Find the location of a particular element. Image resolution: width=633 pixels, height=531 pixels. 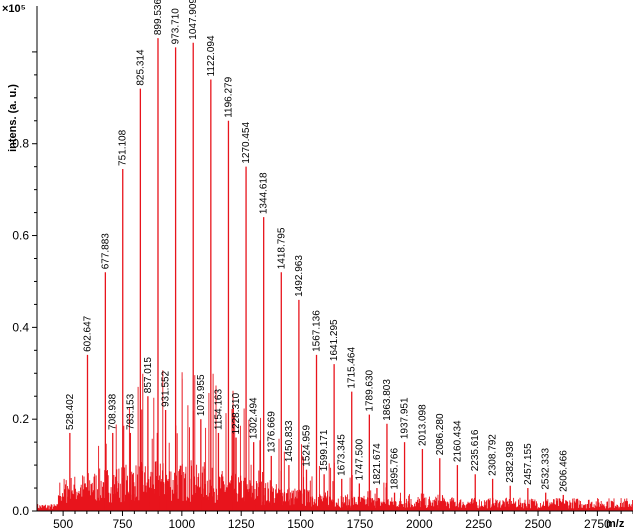

x-tick-label: 750 is located at coordinates (122, 524).